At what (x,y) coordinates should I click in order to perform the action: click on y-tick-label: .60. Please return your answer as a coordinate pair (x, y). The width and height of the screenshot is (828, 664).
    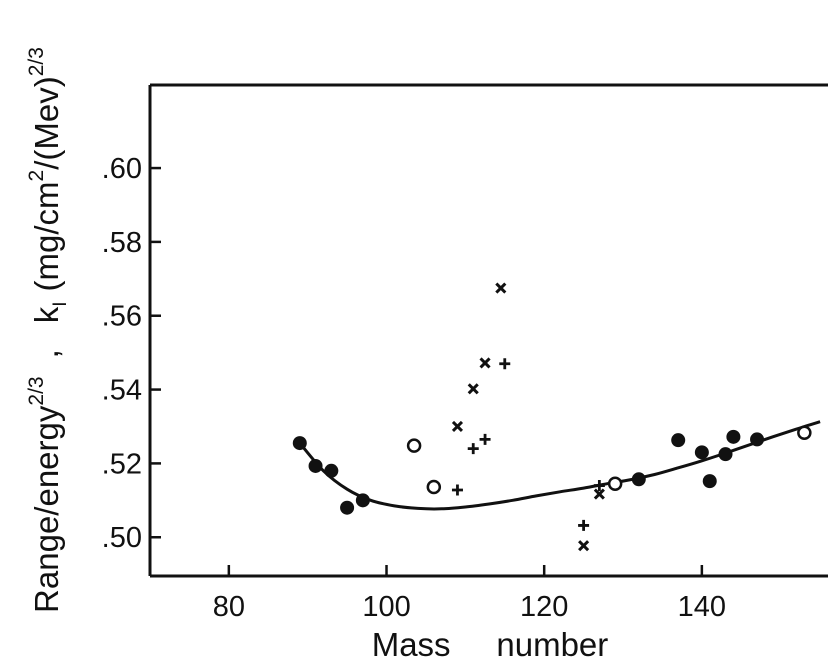
    Looking at the image, I should click on (122, 169).